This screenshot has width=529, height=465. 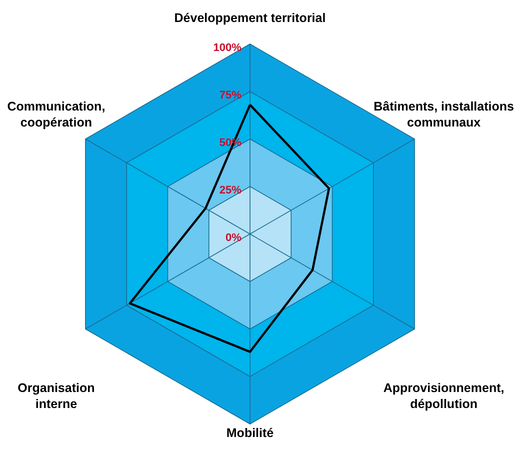 What do you see at coordinates (444, 115) in the screenshot?
I see `spoke-label: Bâtiments, installations communaux` at bounding box center [444, 115].